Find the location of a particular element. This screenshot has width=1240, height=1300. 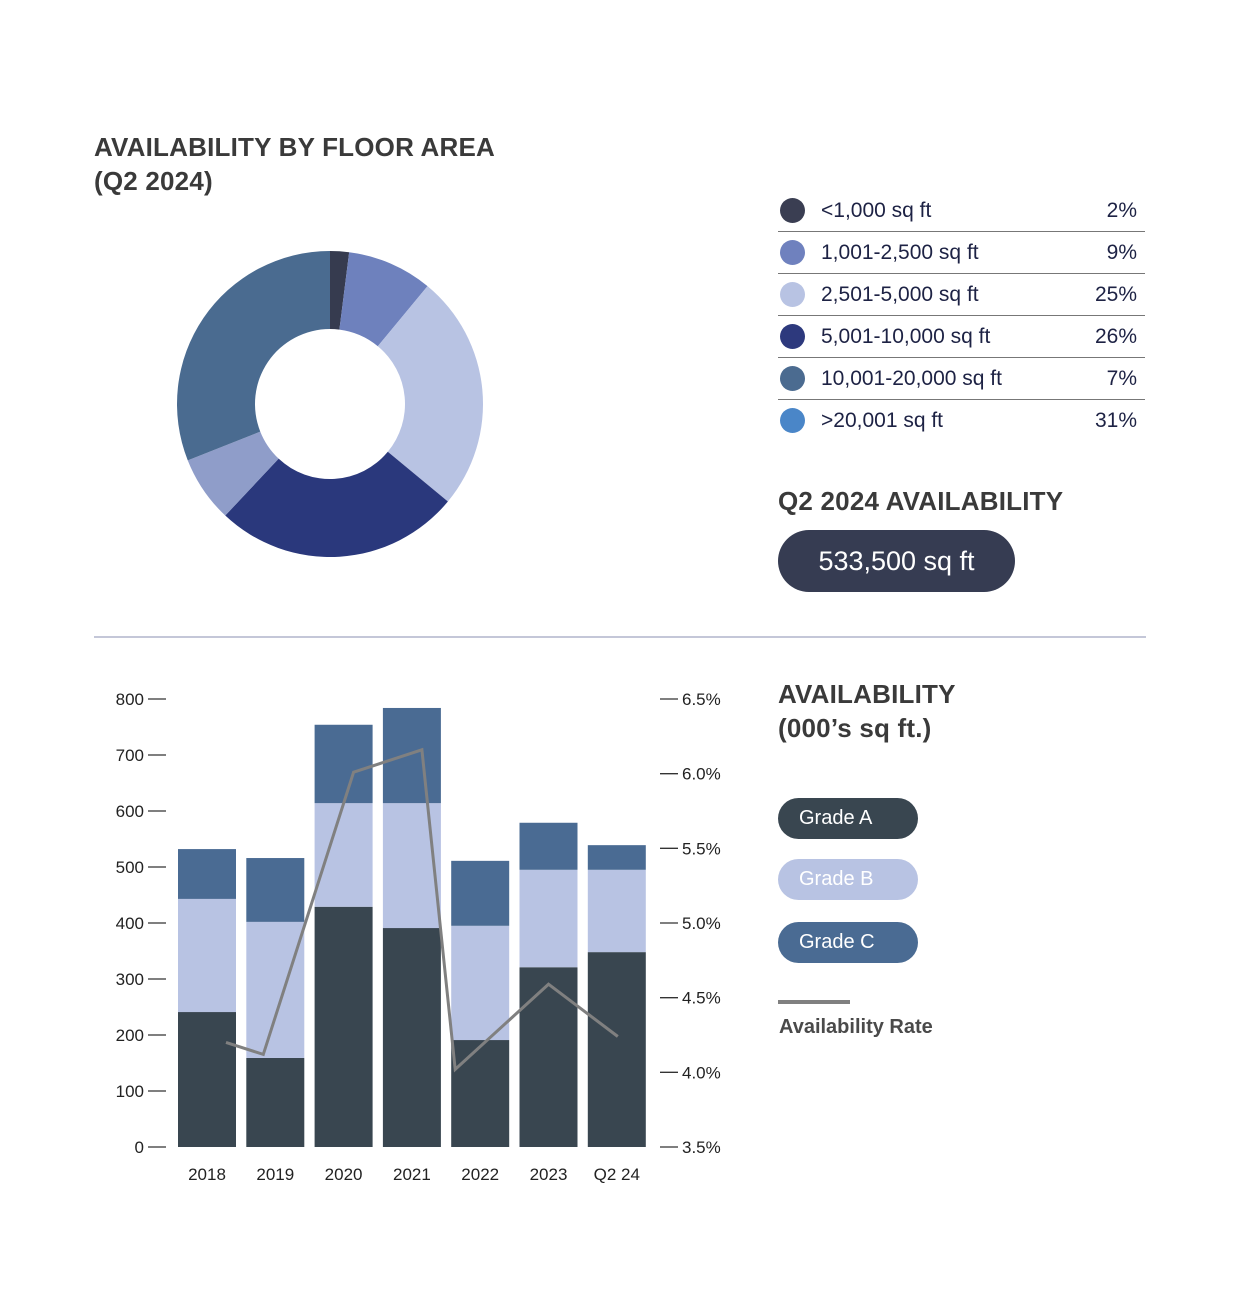

y2-tick-label: 4.5% is located at coordinates (701, 998).